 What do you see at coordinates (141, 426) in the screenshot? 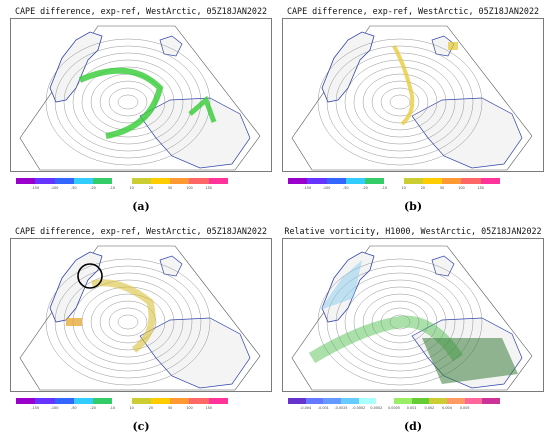
I see `panel-label: (c)` at bounding box center [141, 426].